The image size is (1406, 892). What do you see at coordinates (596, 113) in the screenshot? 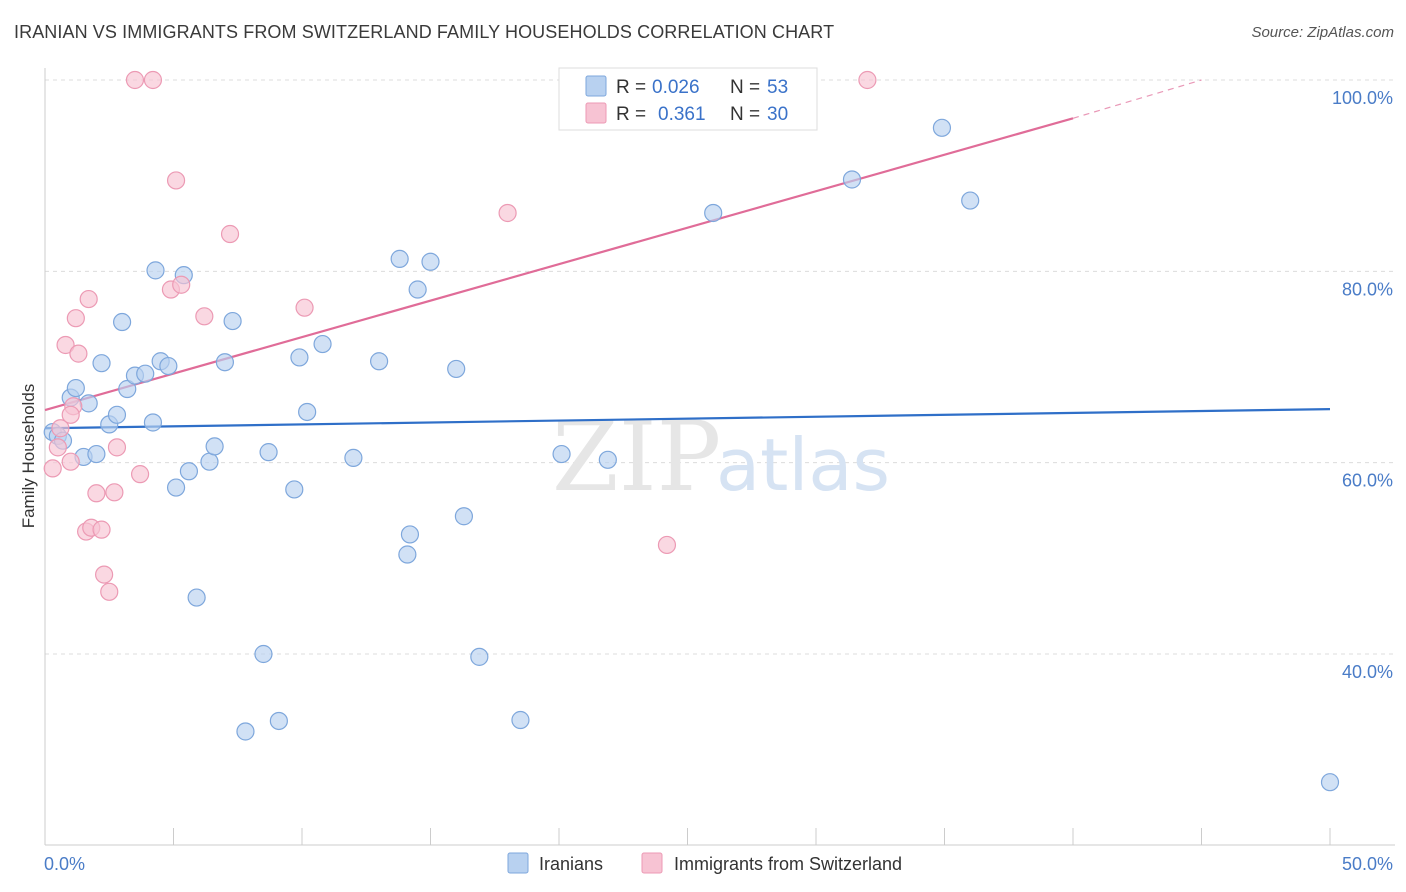
I see `legend-swatch-switzerland` at bounding box center [596, 113].